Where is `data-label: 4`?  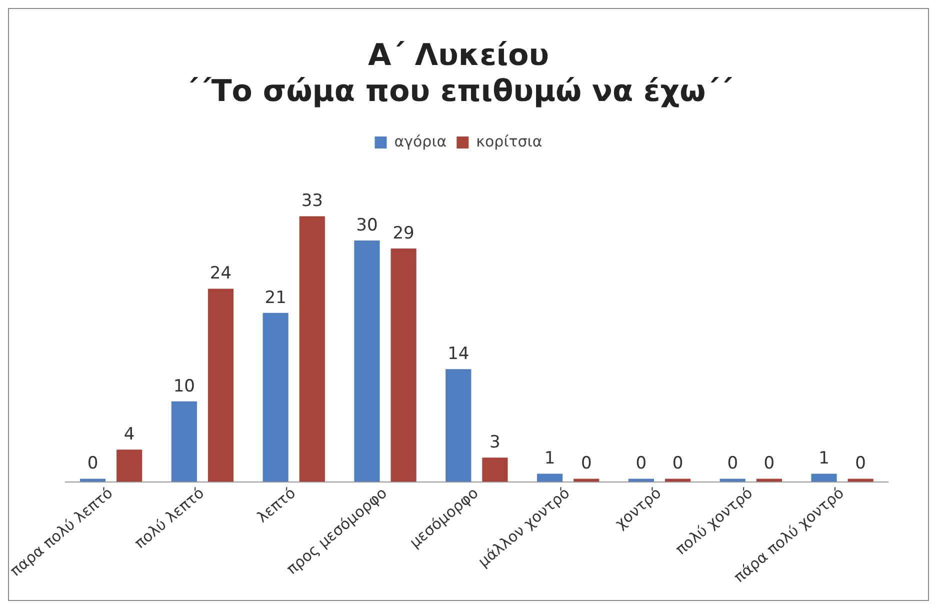 data-label: 4 is located at coordinates (129, 434).